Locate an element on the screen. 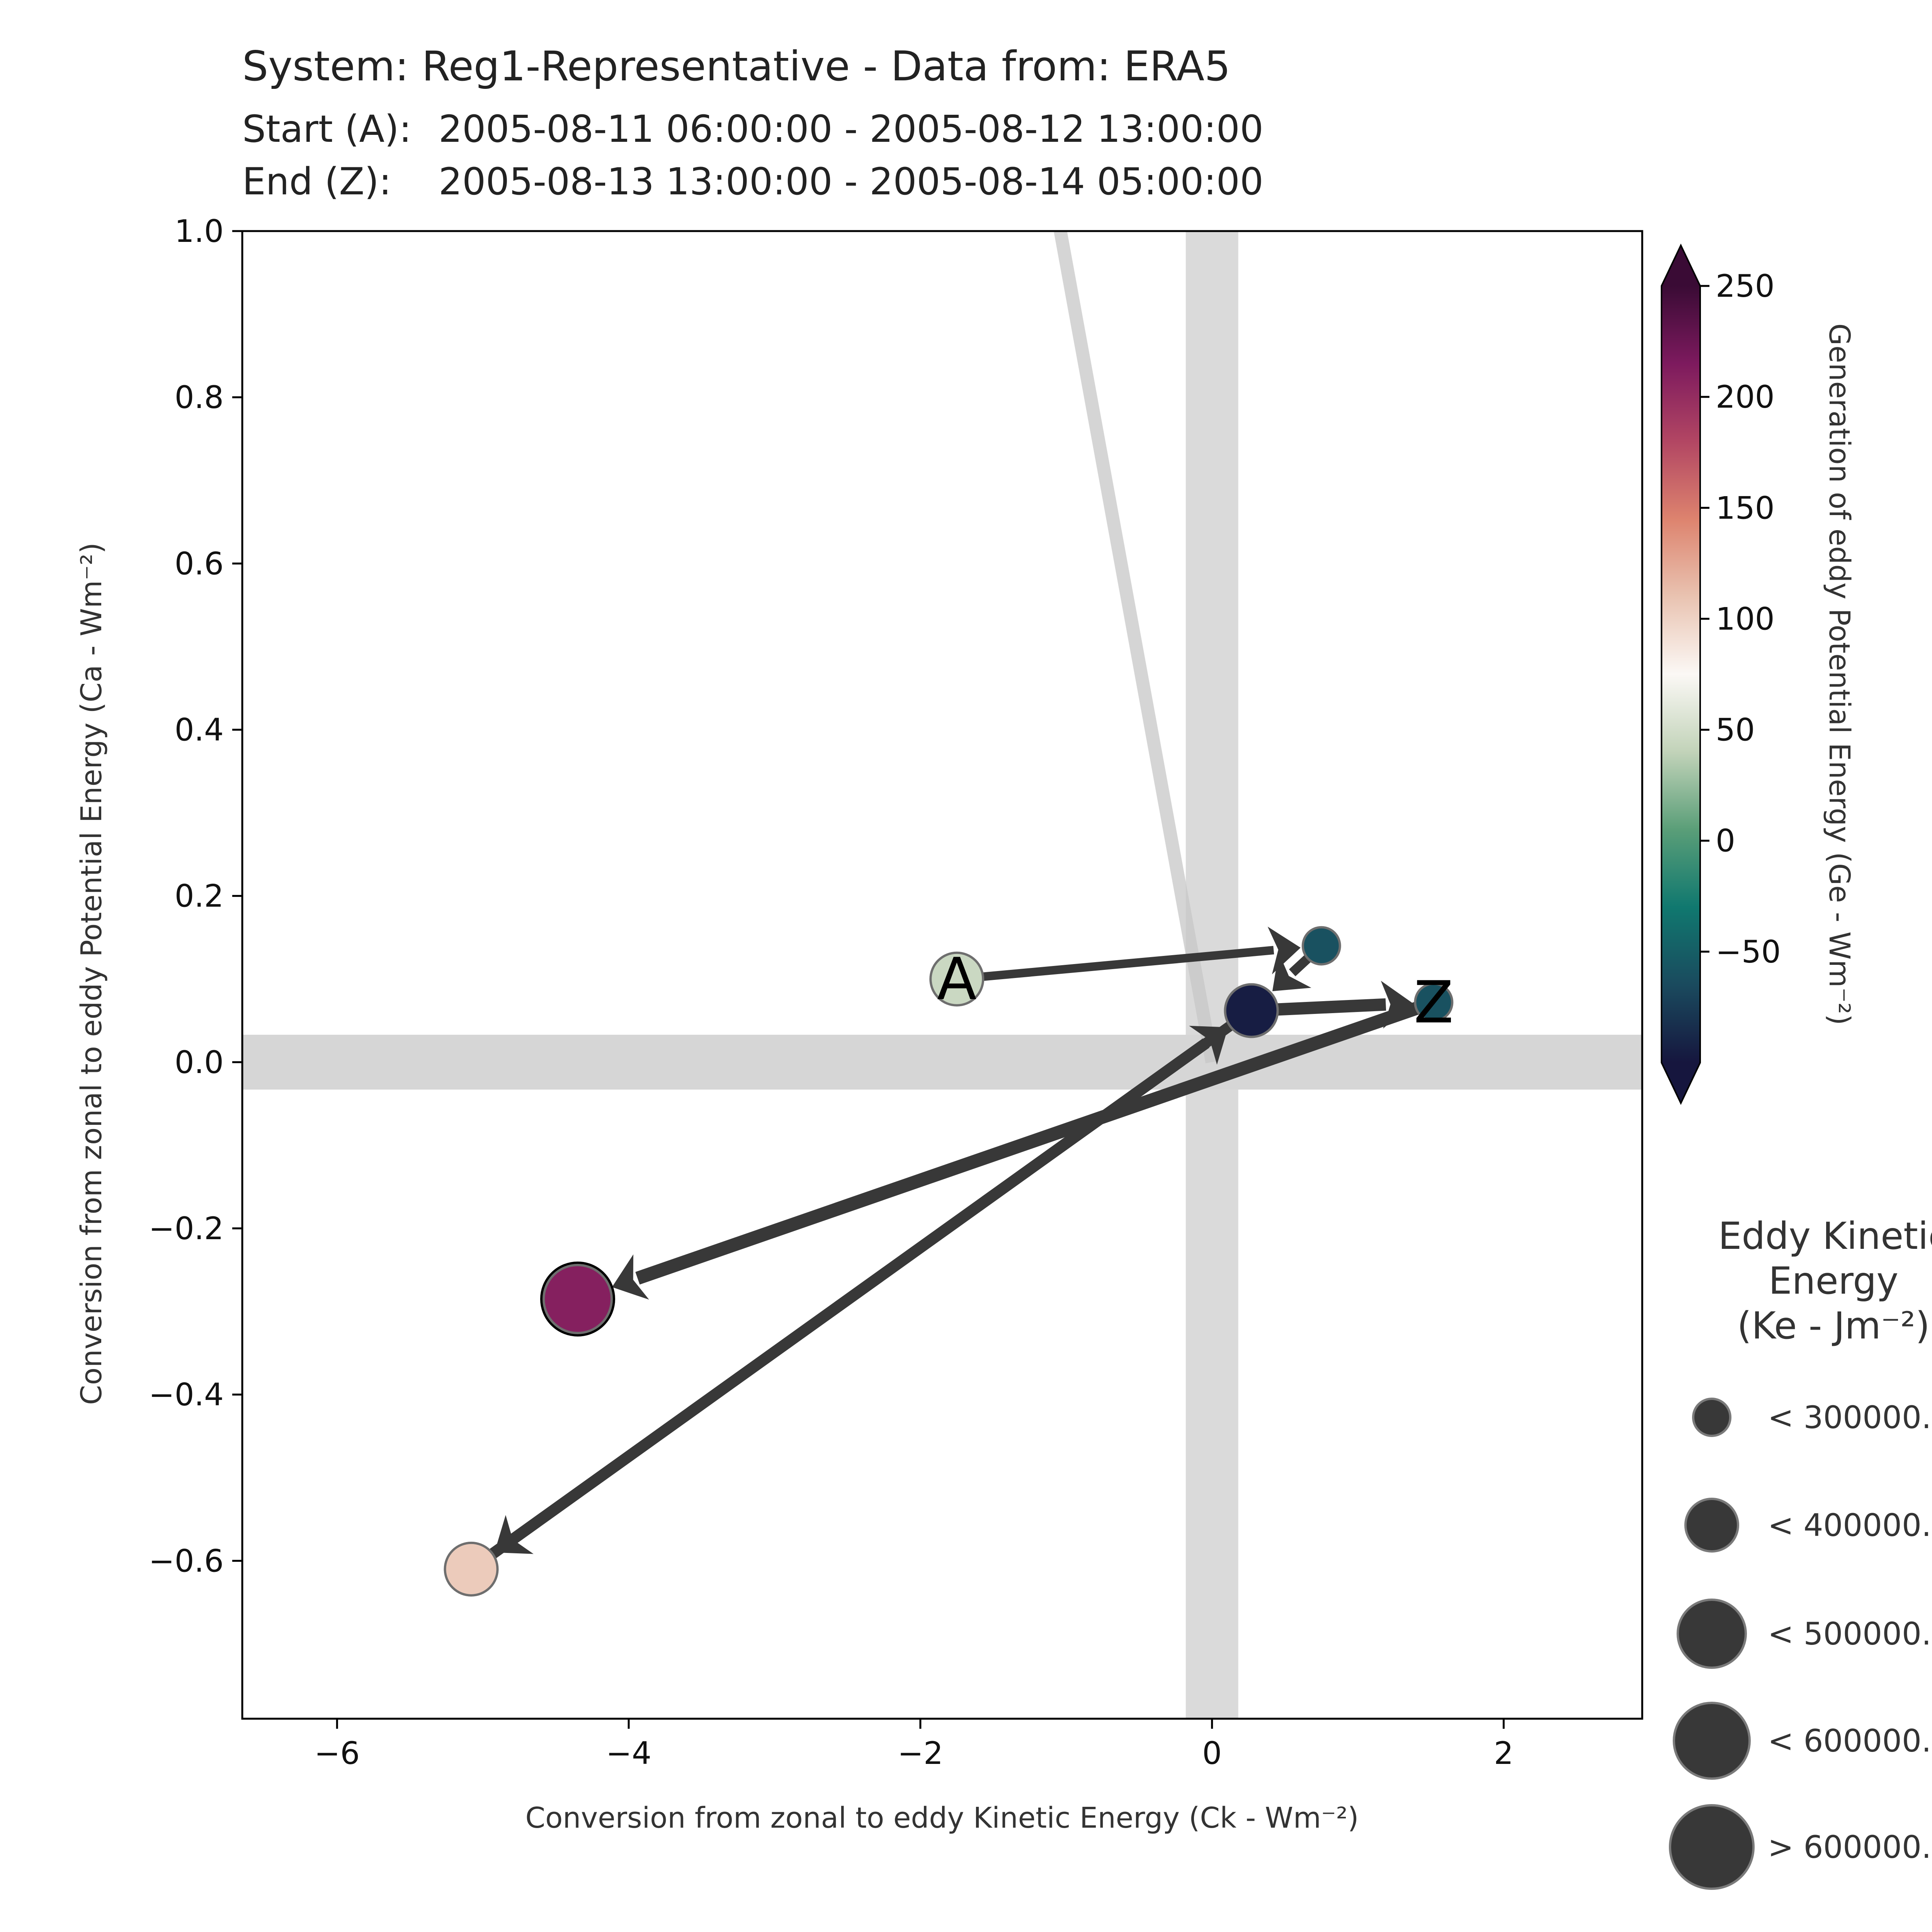  y-tick-label: 0.4 is located at coordinates (200, 730).